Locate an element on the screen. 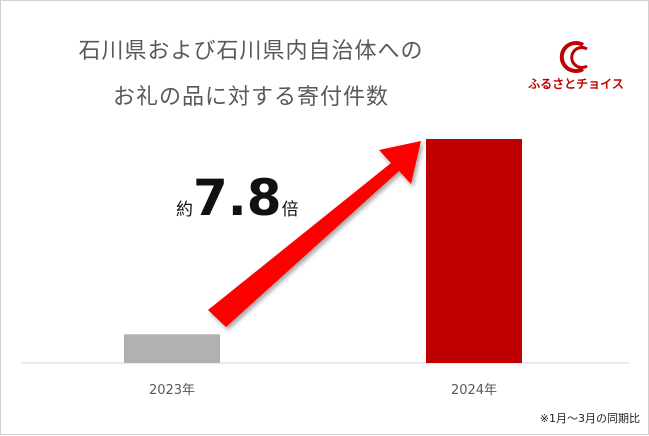 The image size is (649, 436). chart-title-line2: お礼の品に対する寄付件数 is located at coordinates (250, 97).